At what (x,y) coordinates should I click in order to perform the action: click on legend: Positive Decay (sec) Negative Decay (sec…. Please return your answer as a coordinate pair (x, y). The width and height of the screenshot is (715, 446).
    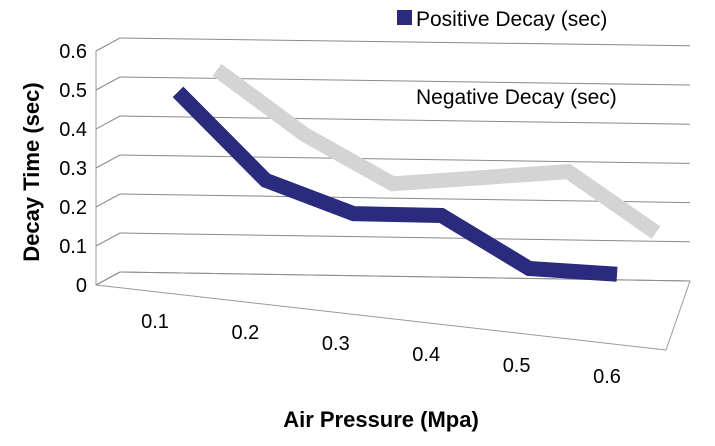
    Looking at the image, I should click on (507, 58).